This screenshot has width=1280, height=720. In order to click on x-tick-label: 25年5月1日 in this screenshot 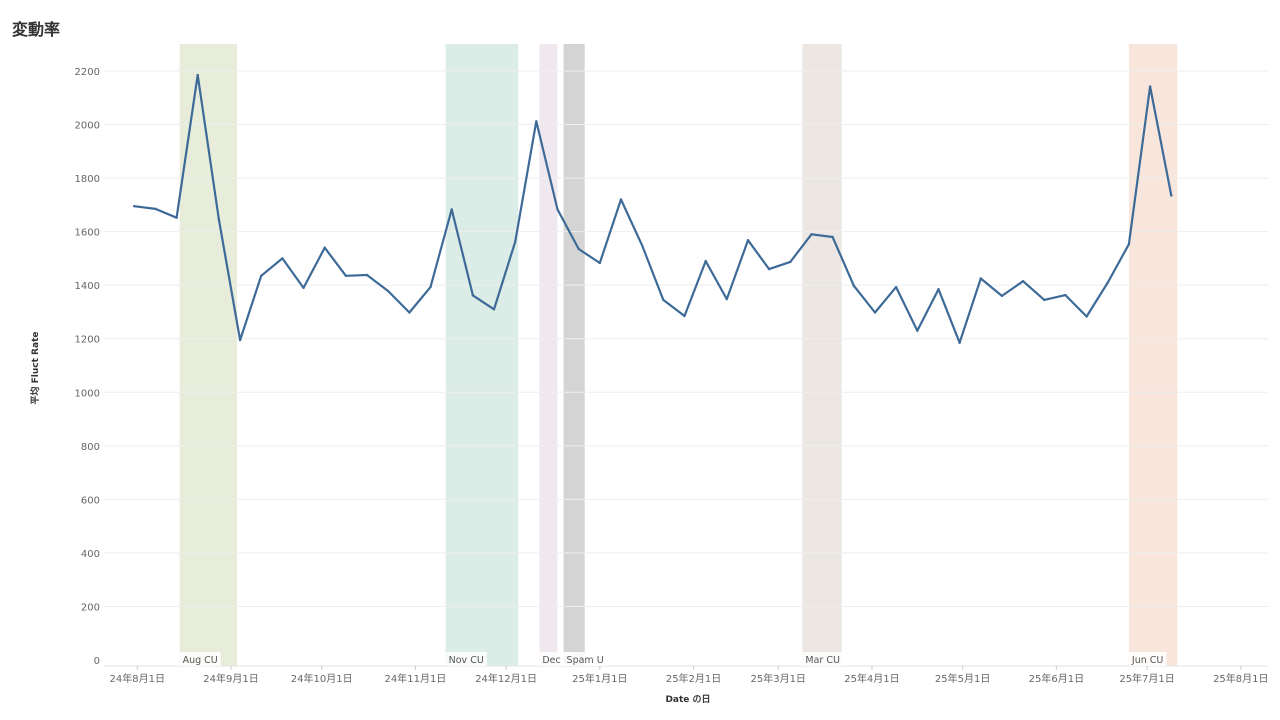, I will do `click(962, 678)`.